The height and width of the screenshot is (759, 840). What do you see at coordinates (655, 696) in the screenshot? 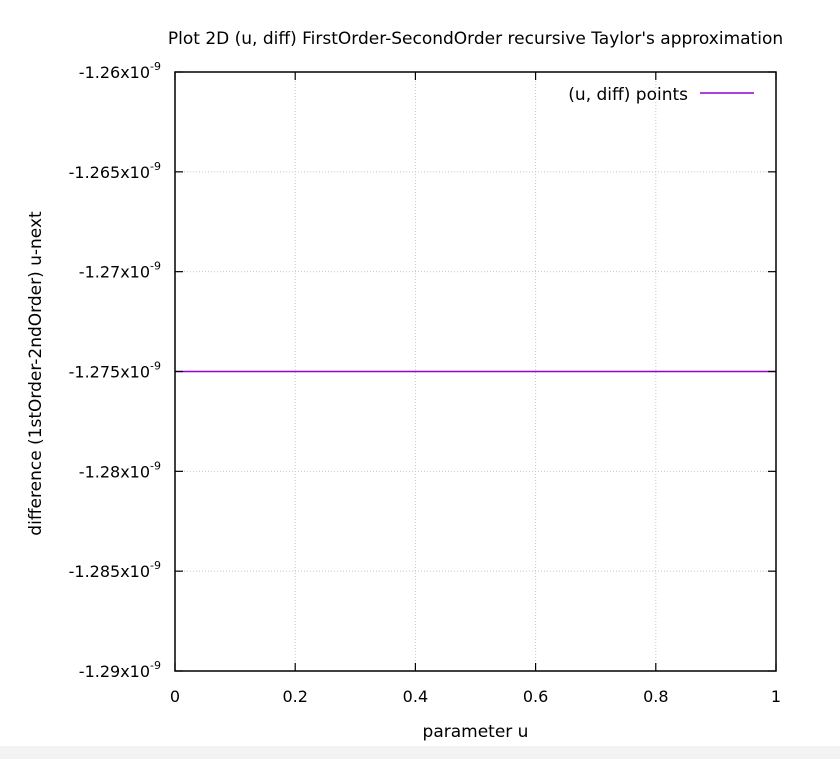
I see `x-tick-label: 0.8` at bounding box center [655, 696].